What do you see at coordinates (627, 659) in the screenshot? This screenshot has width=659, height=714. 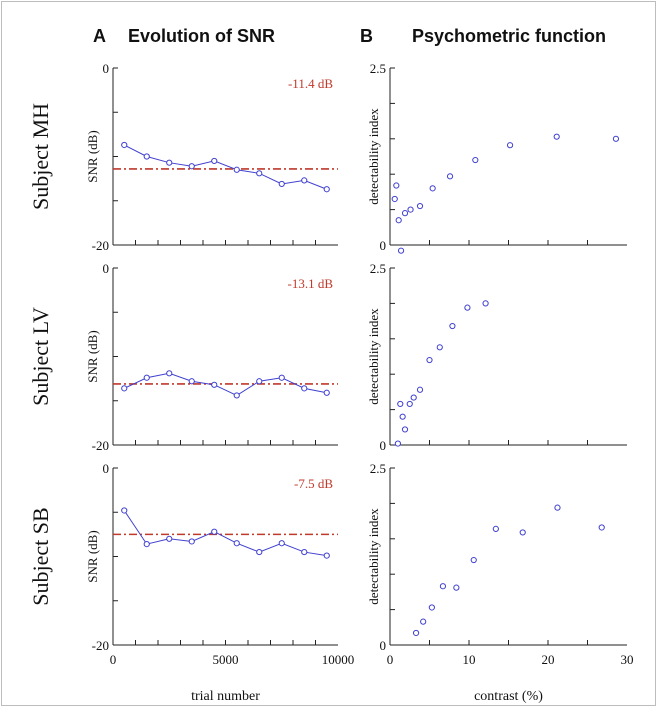 I see `x-tick-label-b-3-3: 30` at bounding box center [627, 659].